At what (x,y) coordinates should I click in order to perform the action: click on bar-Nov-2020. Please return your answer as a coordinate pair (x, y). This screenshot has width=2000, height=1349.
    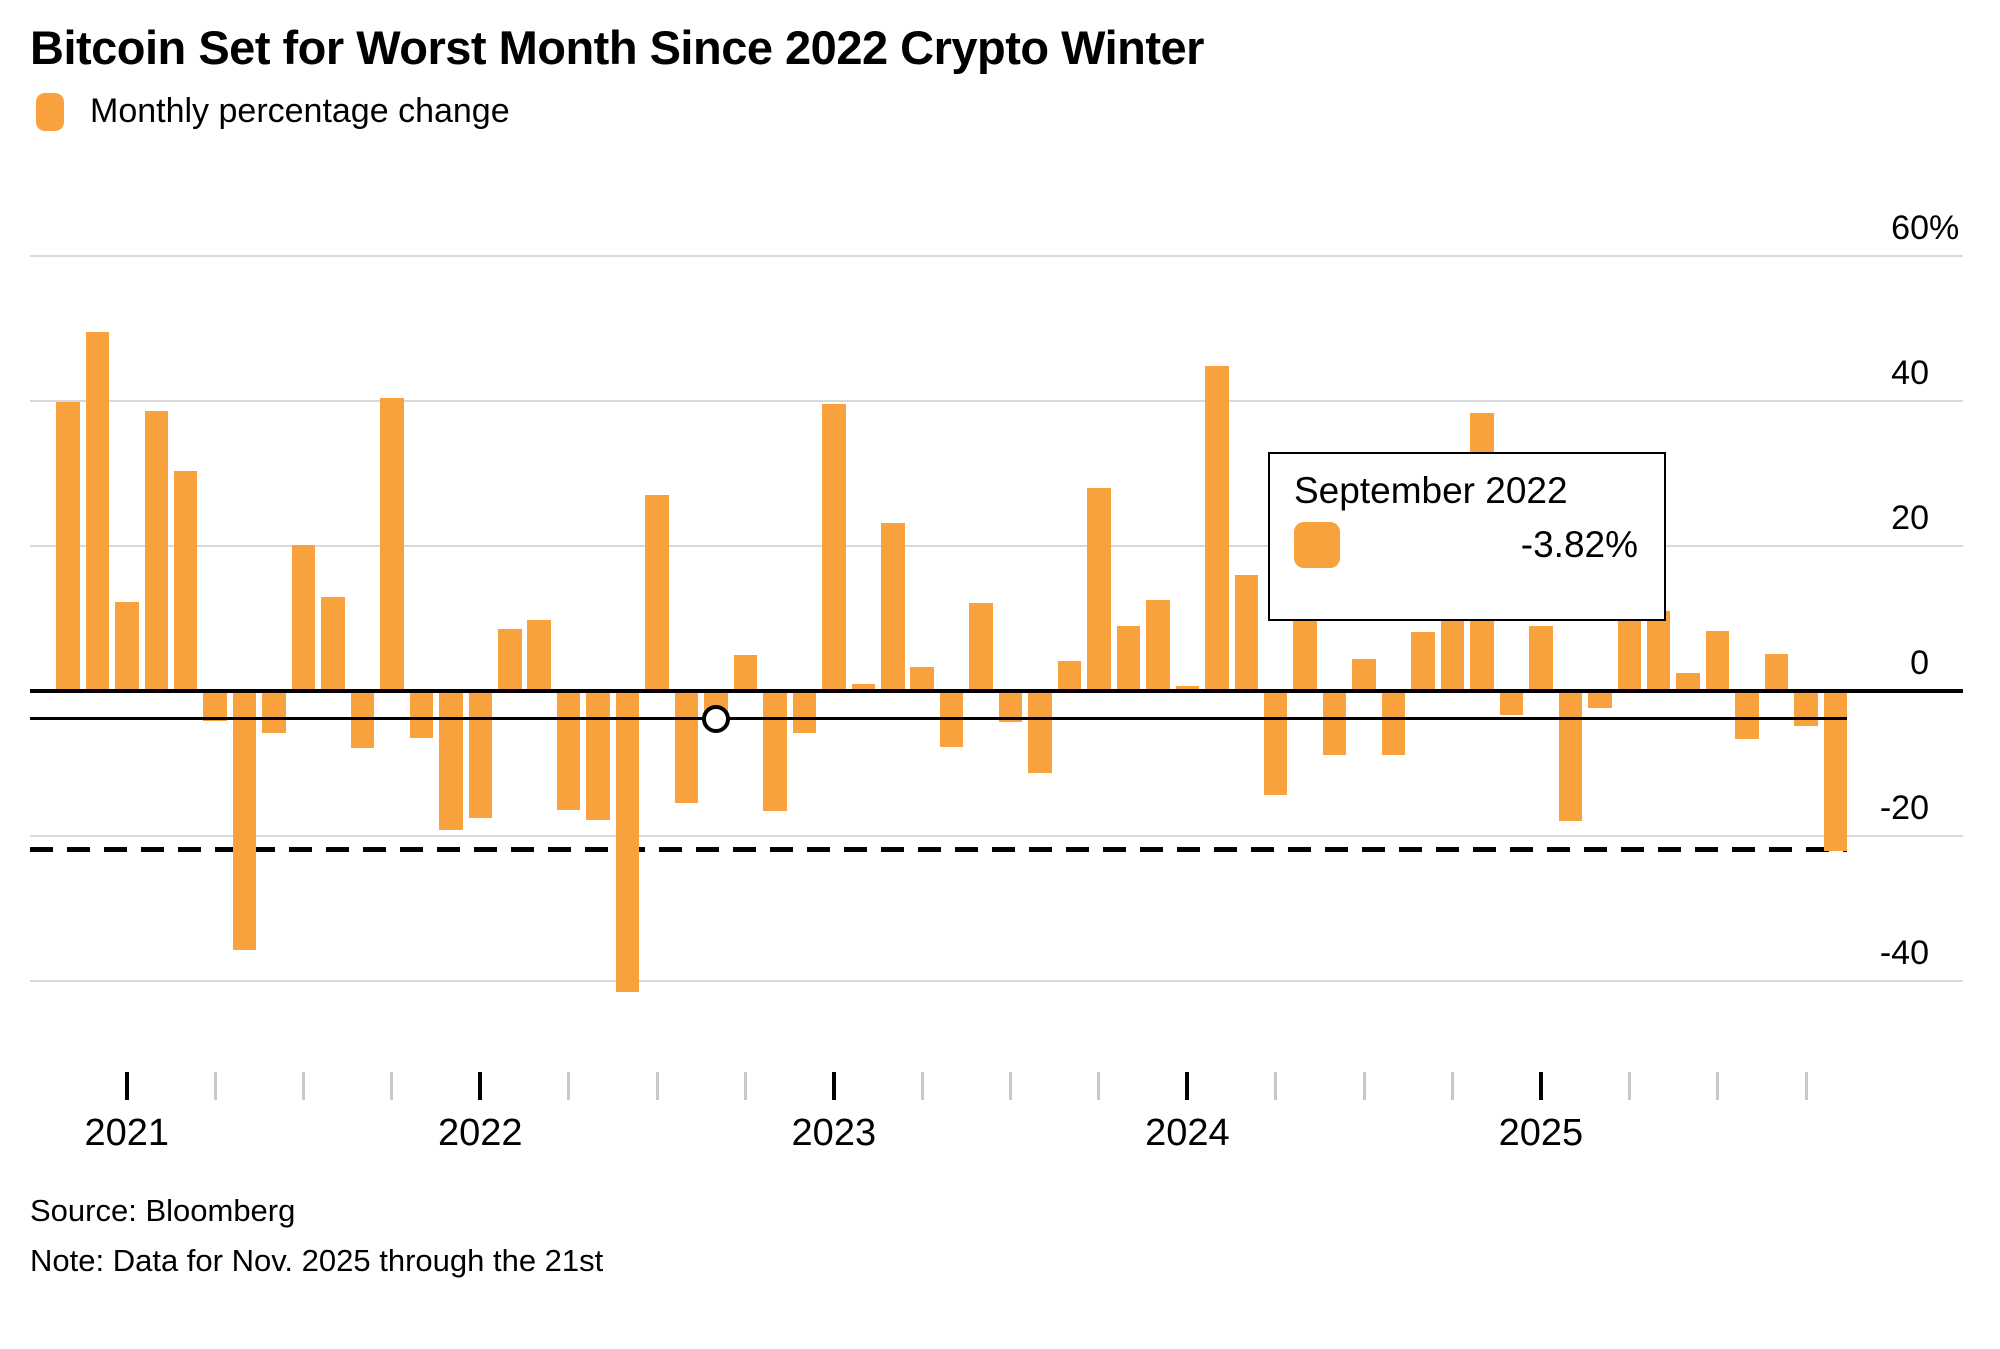
    Looking at the image, I should click on (68, 547).